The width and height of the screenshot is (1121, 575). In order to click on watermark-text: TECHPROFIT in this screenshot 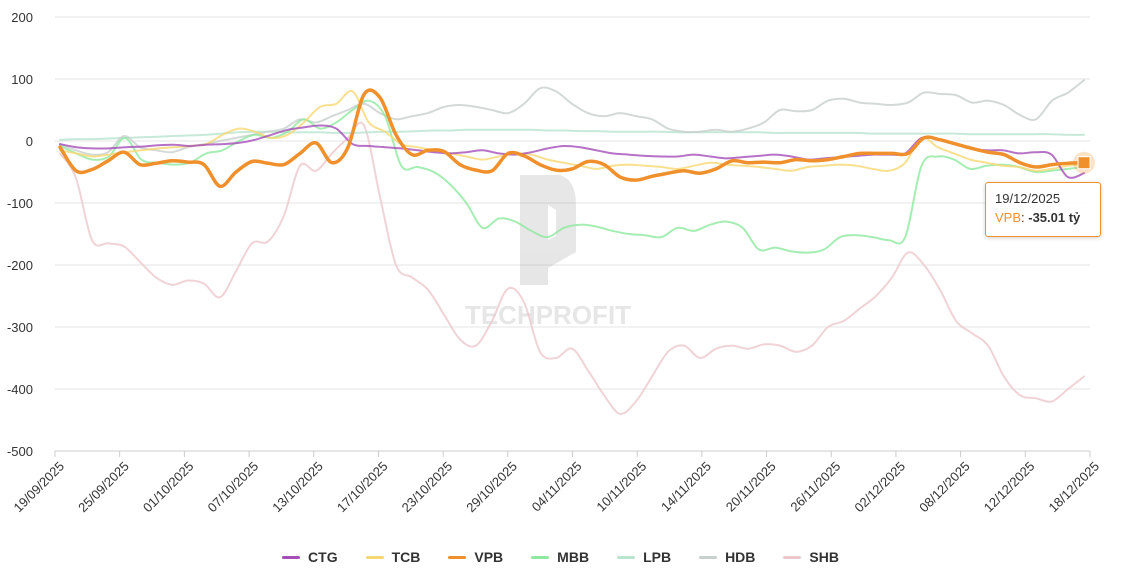, I will do `click(548, 315)`.